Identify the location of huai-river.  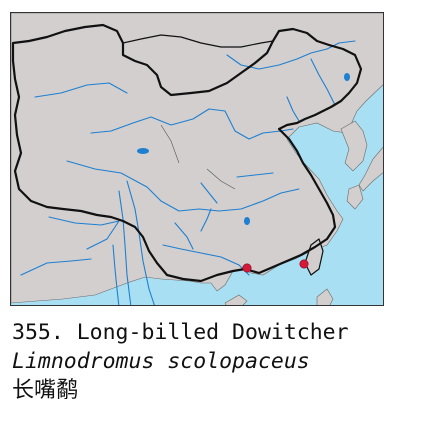
(255, 175).